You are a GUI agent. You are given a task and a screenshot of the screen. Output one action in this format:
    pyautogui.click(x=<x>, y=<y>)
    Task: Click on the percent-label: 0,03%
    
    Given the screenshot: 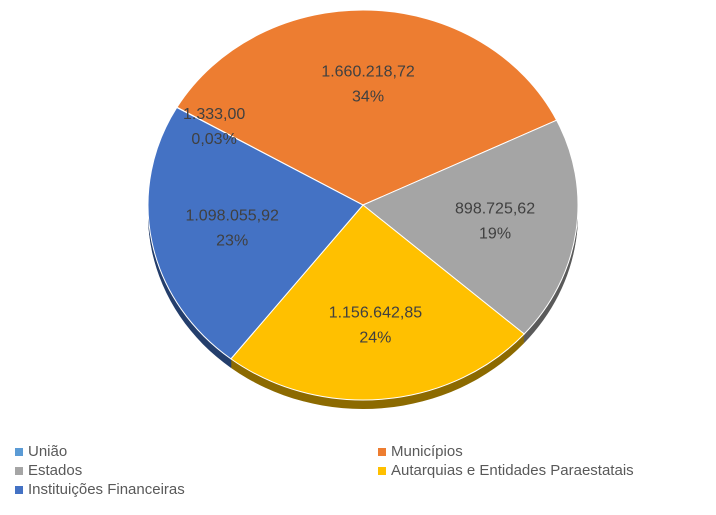 What is the action you would take?
    pyautogui.click(x=213, y=139)
    